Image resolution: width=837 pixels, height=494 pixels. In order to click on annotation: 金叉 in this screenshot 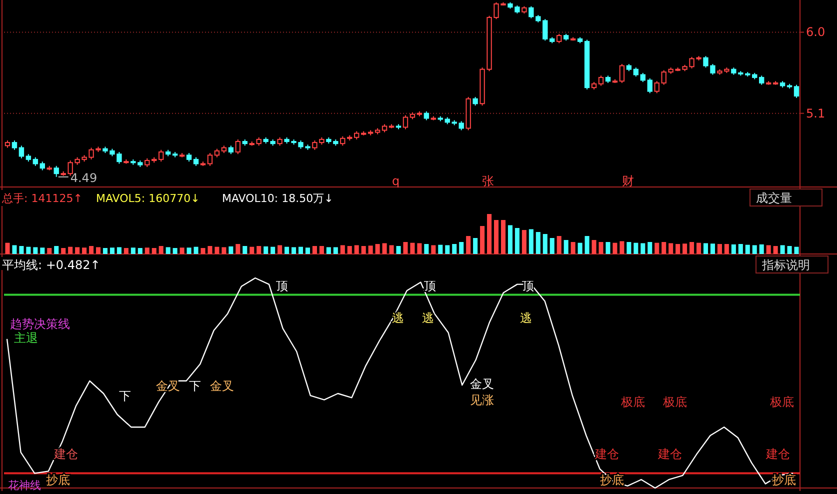, I will do `click(222, 386)`.